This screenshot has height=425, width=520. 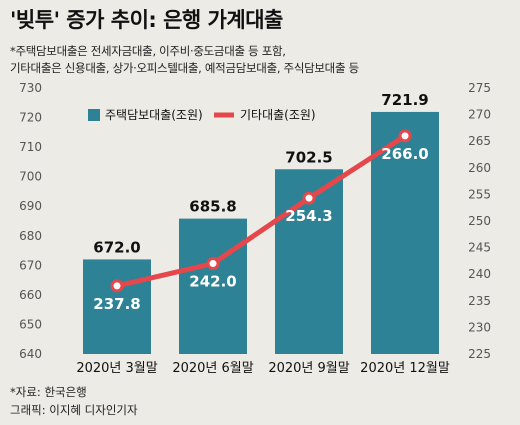 What do you see at coordinates (479, 274) in the screenshot?
I see `y-right-tick-label: 240` at bounding box center [479, 274].